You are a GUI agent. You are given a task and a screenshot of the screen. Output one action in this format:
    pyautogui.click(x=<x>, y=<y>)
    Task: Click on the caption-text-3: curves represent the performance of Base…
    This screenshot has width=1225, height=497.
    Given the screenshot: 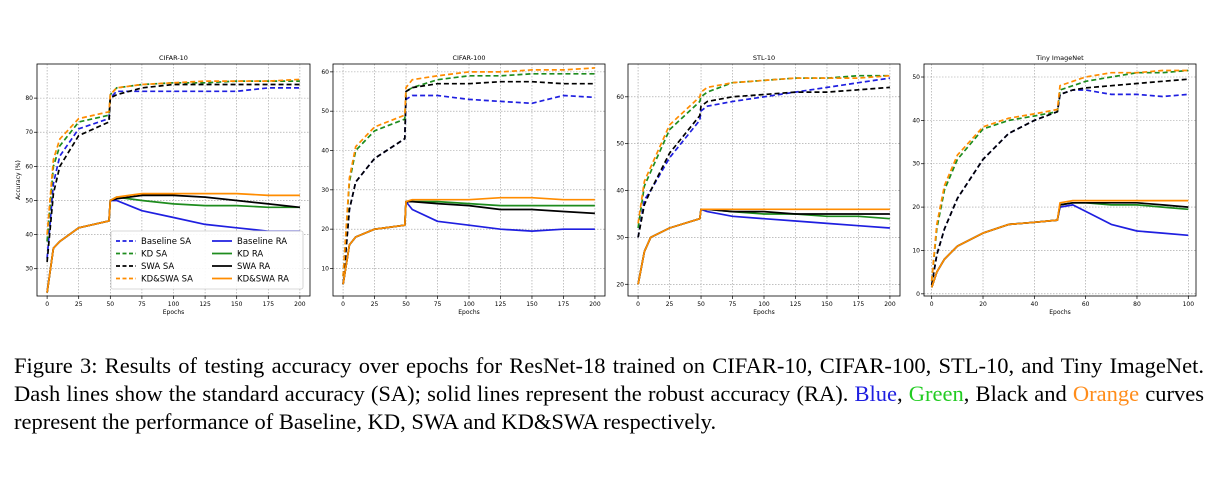 What is the action you would take?
    pyautogui.click(x=609, y=407)
    